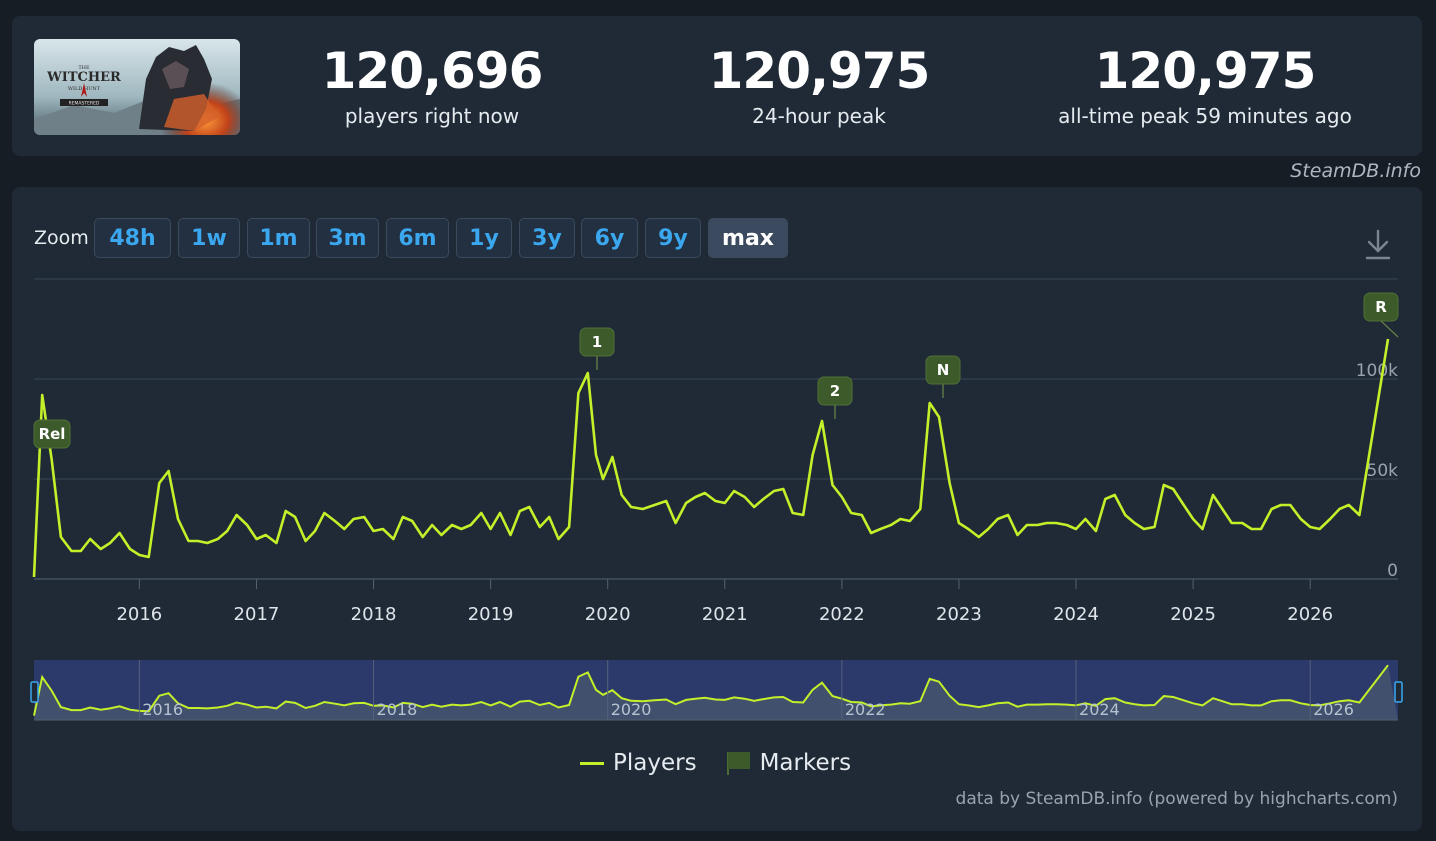  What do you see at coordinates (374, 614) in the screenshot?
I see `x-tick-label: 2018` at bounding box center [374, 614].